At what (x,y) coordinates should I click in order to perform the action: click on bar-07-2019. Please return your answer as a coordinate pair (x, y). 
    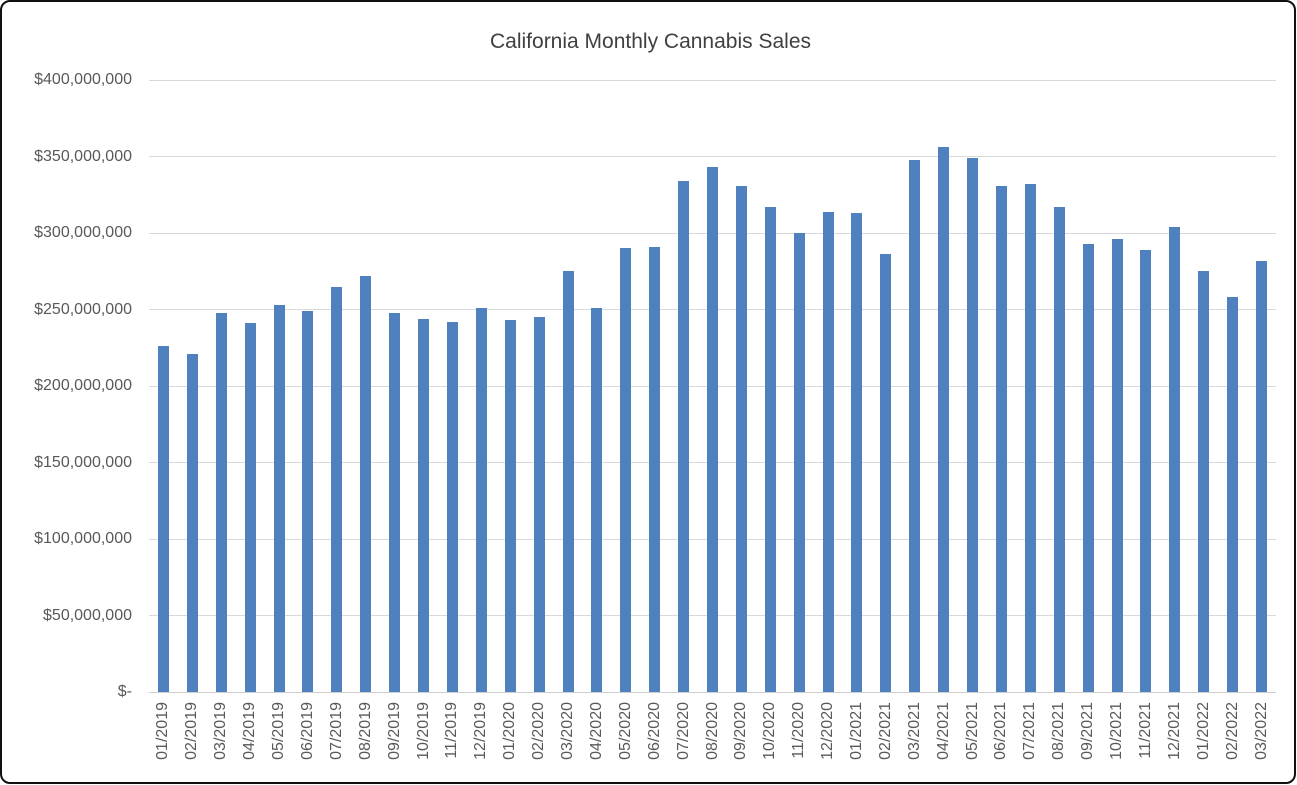
    Looking at the image, I should click on (337, 489).